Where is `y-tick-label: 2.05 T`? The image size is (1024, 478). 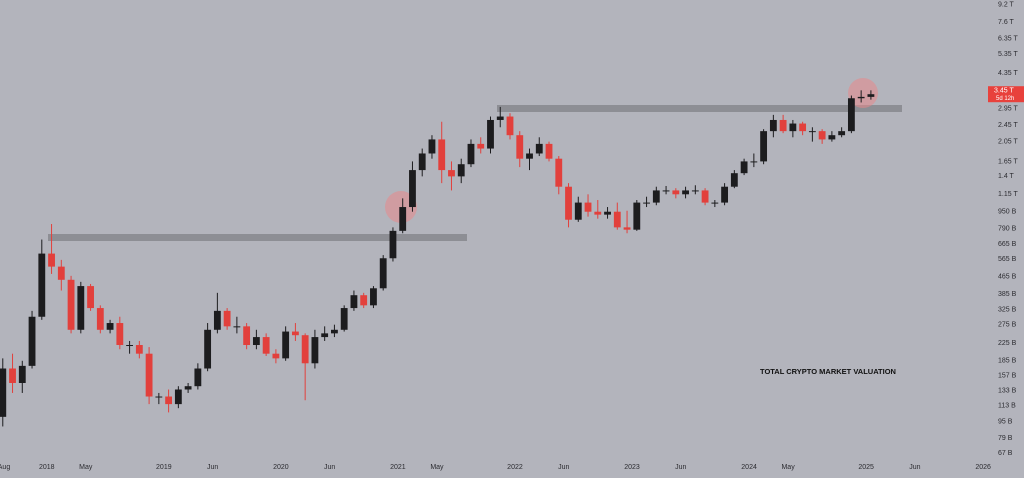 y-tick-label: 2.05 T is located at coordinates (1008, 141).